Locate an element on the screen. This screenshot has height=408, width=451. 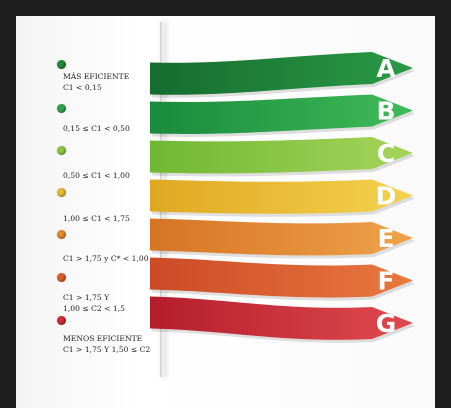
legend-text-1-line1: 0,15 ≤ C1 < 0,50 is located at coordinates (96, 128).